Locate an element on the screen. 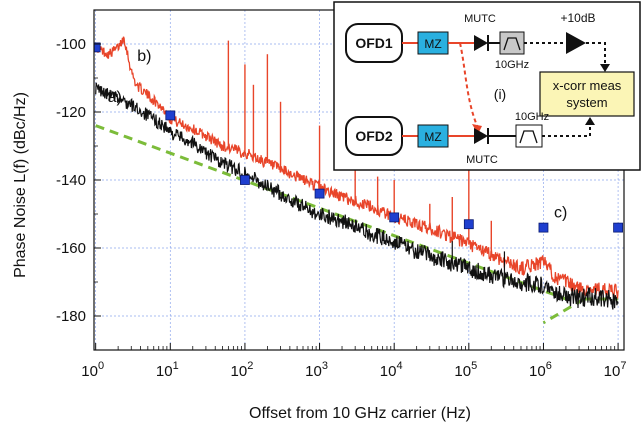 The width and height of the screenshot is (644, 429). y-tick-label: -180 is located at coordinates (71, 316).